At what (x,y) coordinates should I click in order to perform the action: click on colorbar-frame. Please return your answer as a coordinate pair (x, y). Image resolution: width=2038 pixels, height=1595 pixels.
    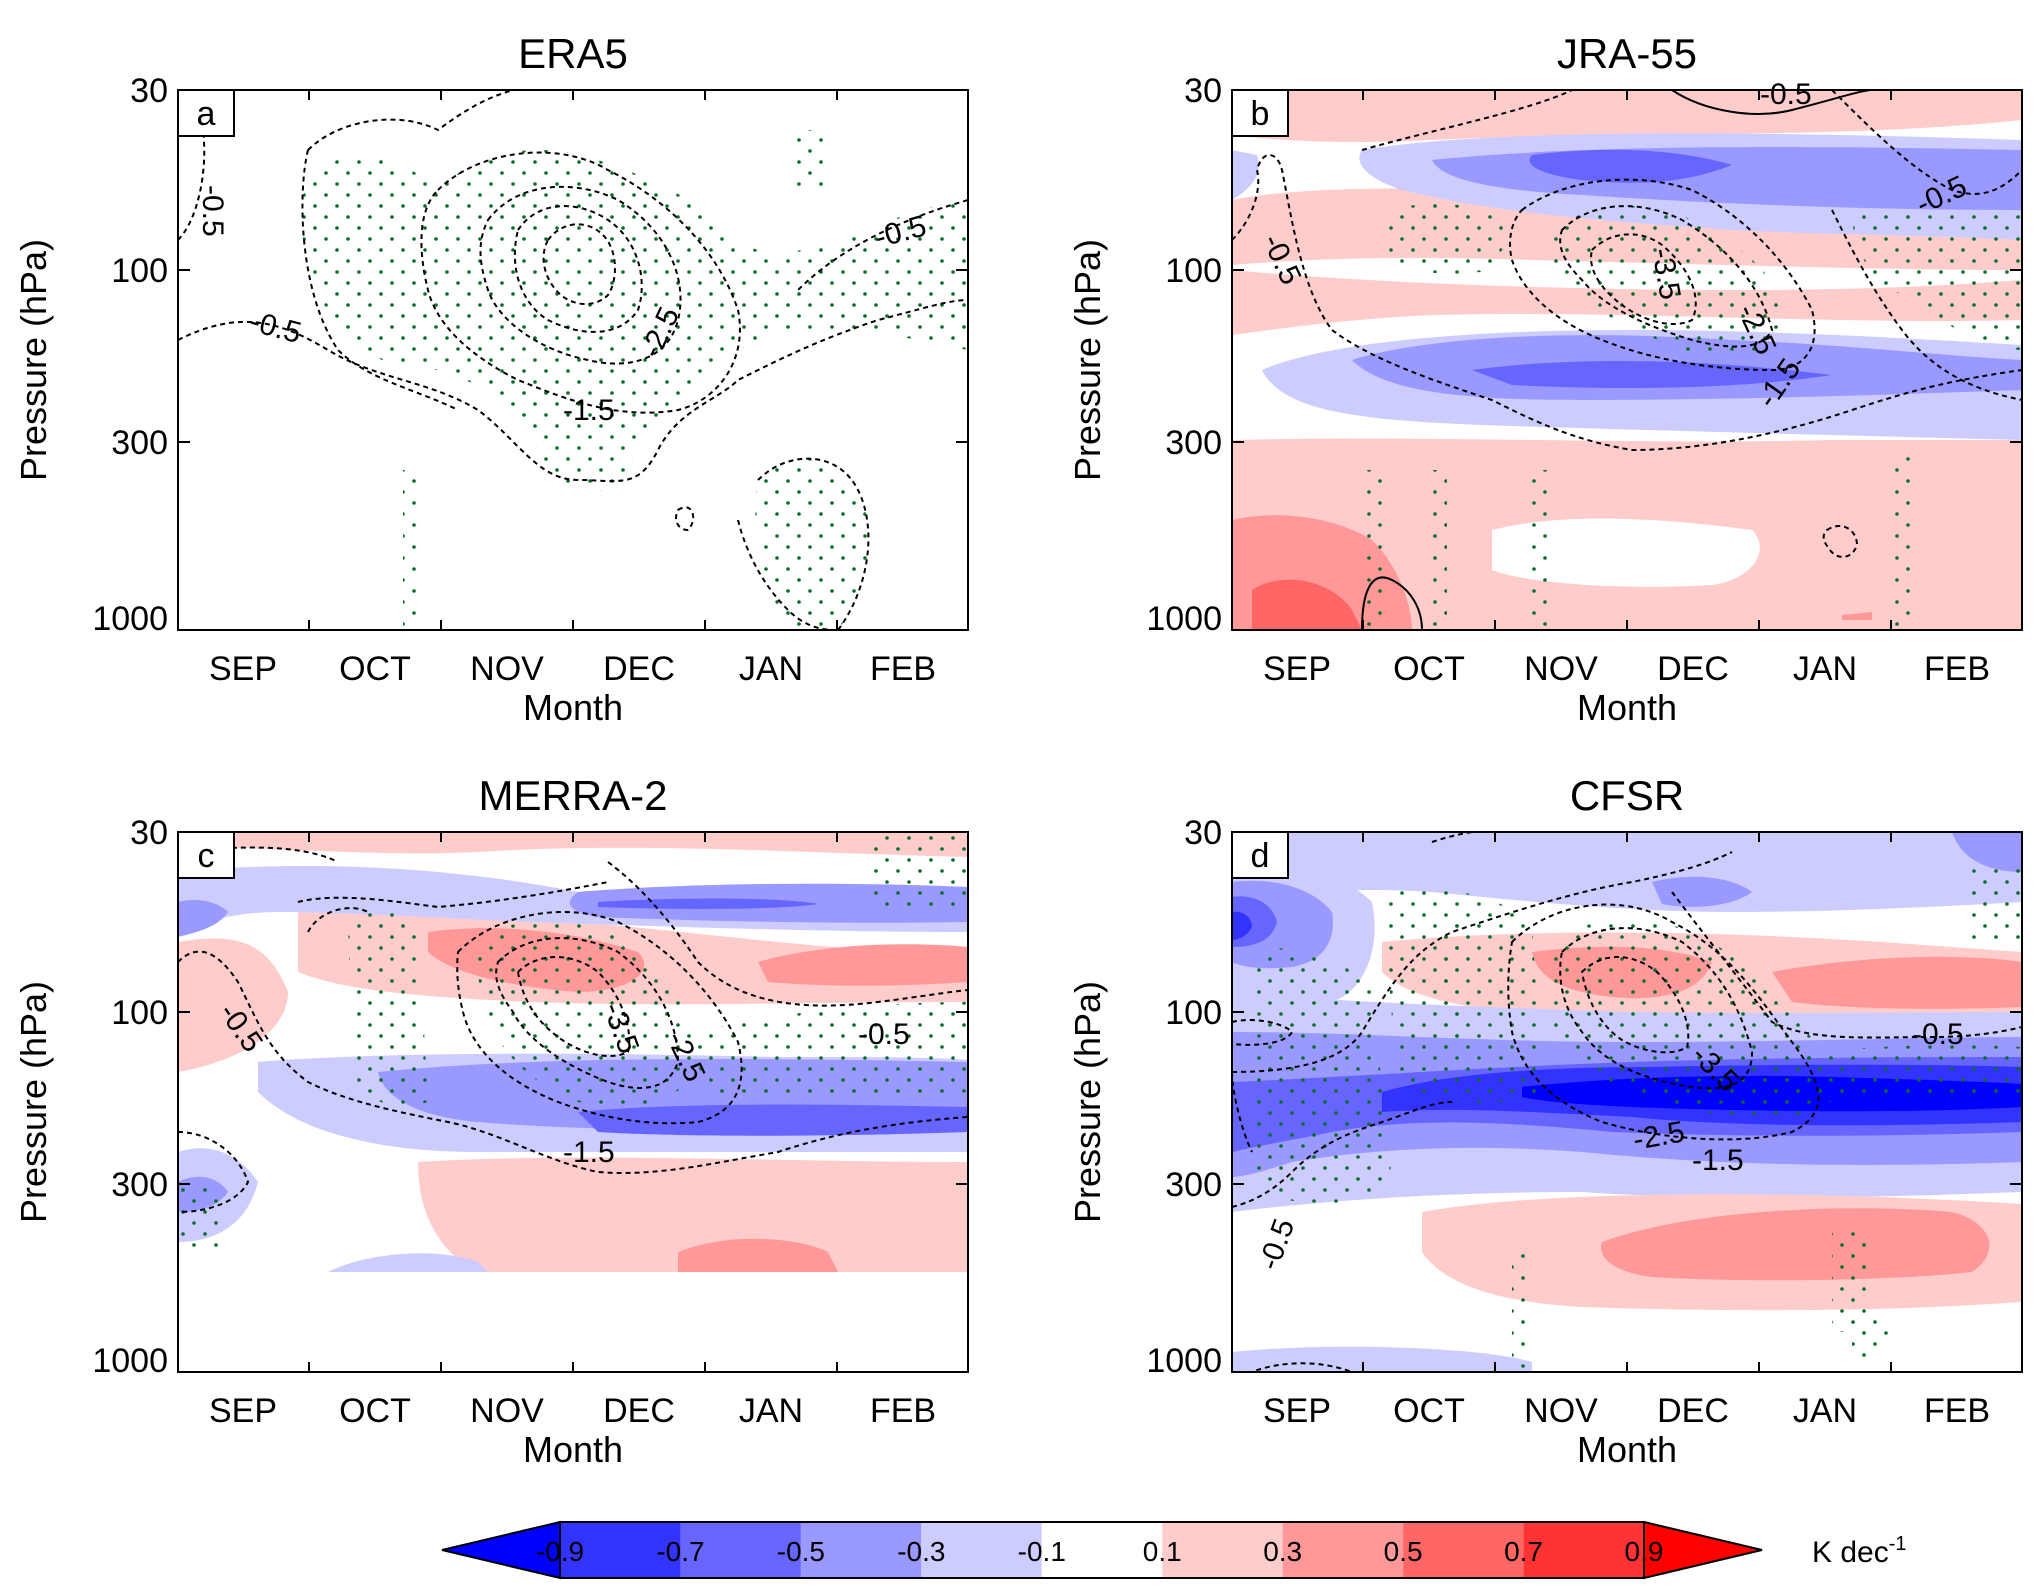
    Looking at the image, I should click on (1102, 1550).